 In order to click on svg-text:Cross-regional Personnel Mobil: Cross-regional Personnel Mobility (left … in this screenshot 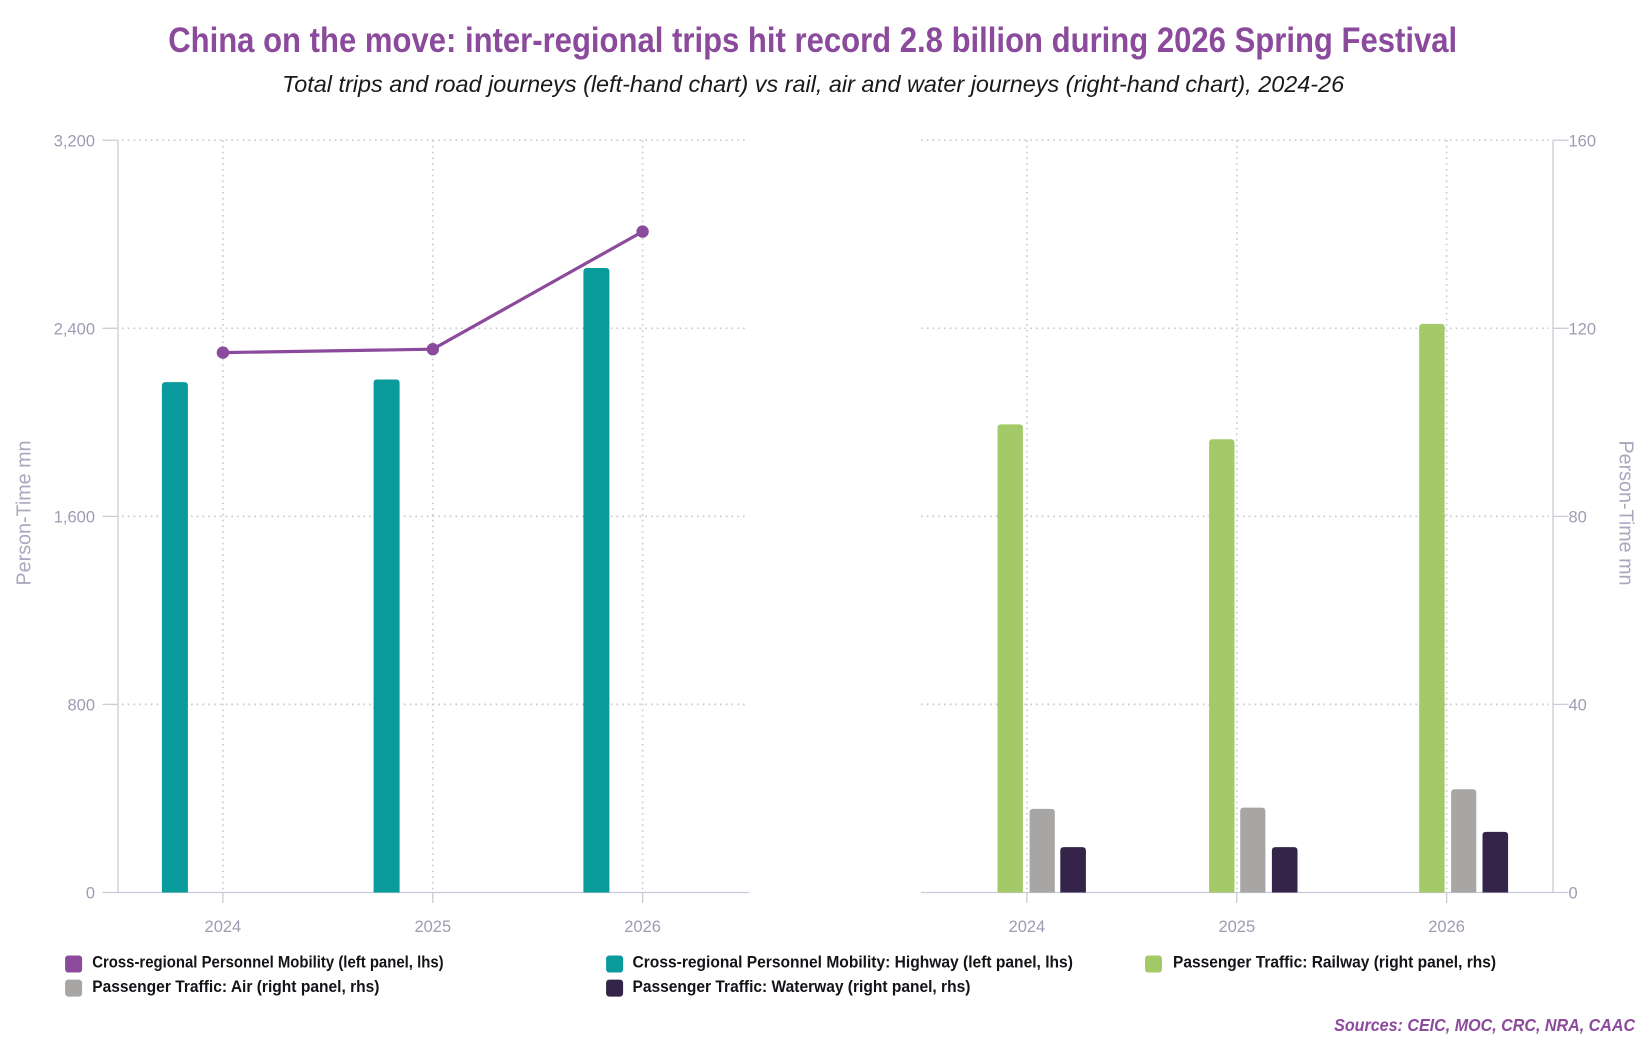, I will do `click(267, 963)`.